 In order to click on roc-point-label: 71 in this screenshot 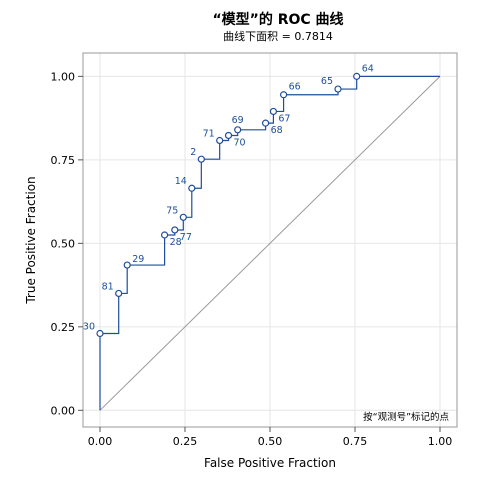, I will do `click(209, 133)`.